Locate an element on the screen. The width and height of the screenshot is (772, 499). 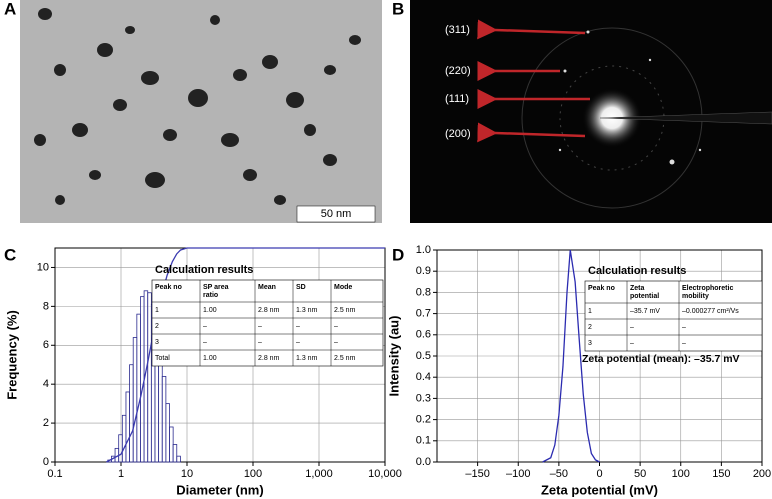
x-tick-label: –50 is located at coordinates (559, 474).